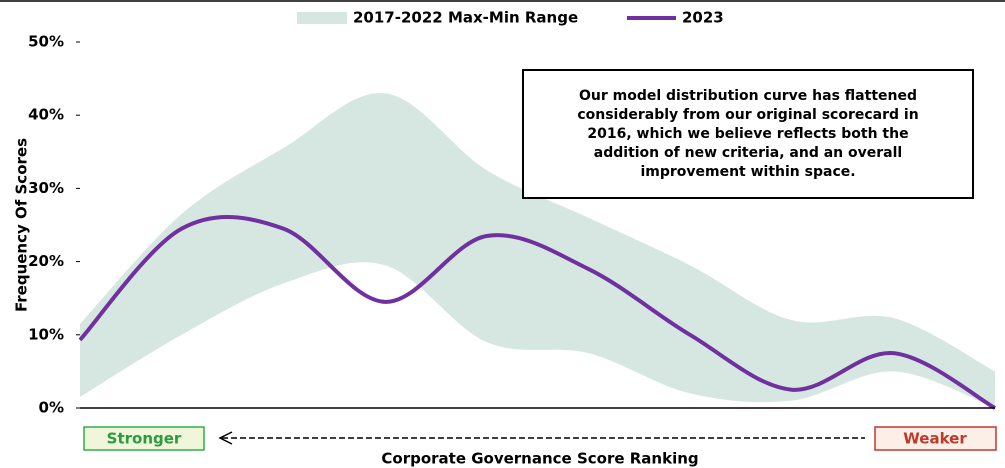 The height and width of the screenshot is (468, 1005). What do you see at coordinates (465, 18) in the screenshot?
I see `legend-label: 2017-2022 Max-Min Range` at bounding box center [465, 18].